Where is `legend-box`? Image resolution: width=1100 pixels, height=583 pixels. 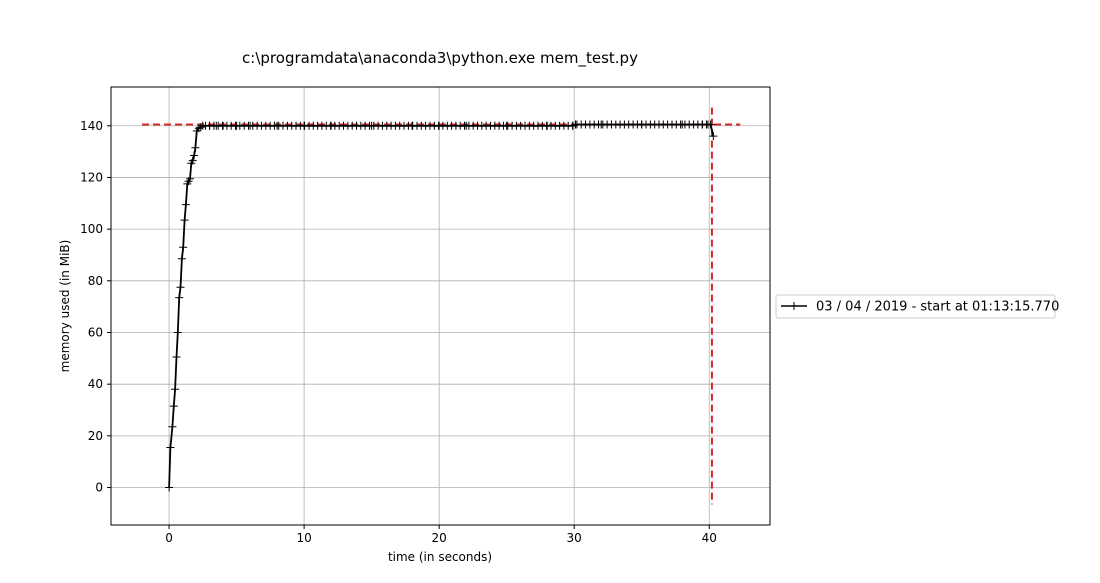 legend-box is located at coordinates (915, 306).